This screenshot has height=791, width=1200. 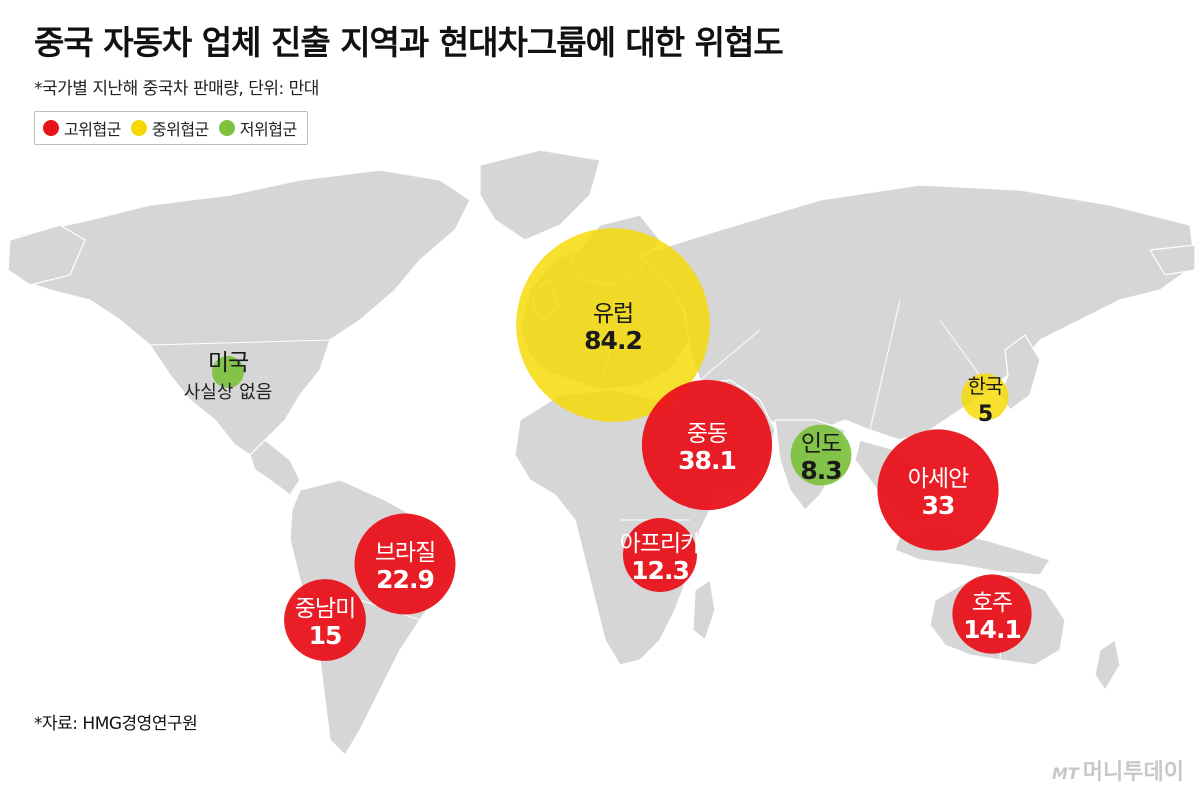 I want to click on legend-item-high: 고위협군, so click(x=82, y=128).